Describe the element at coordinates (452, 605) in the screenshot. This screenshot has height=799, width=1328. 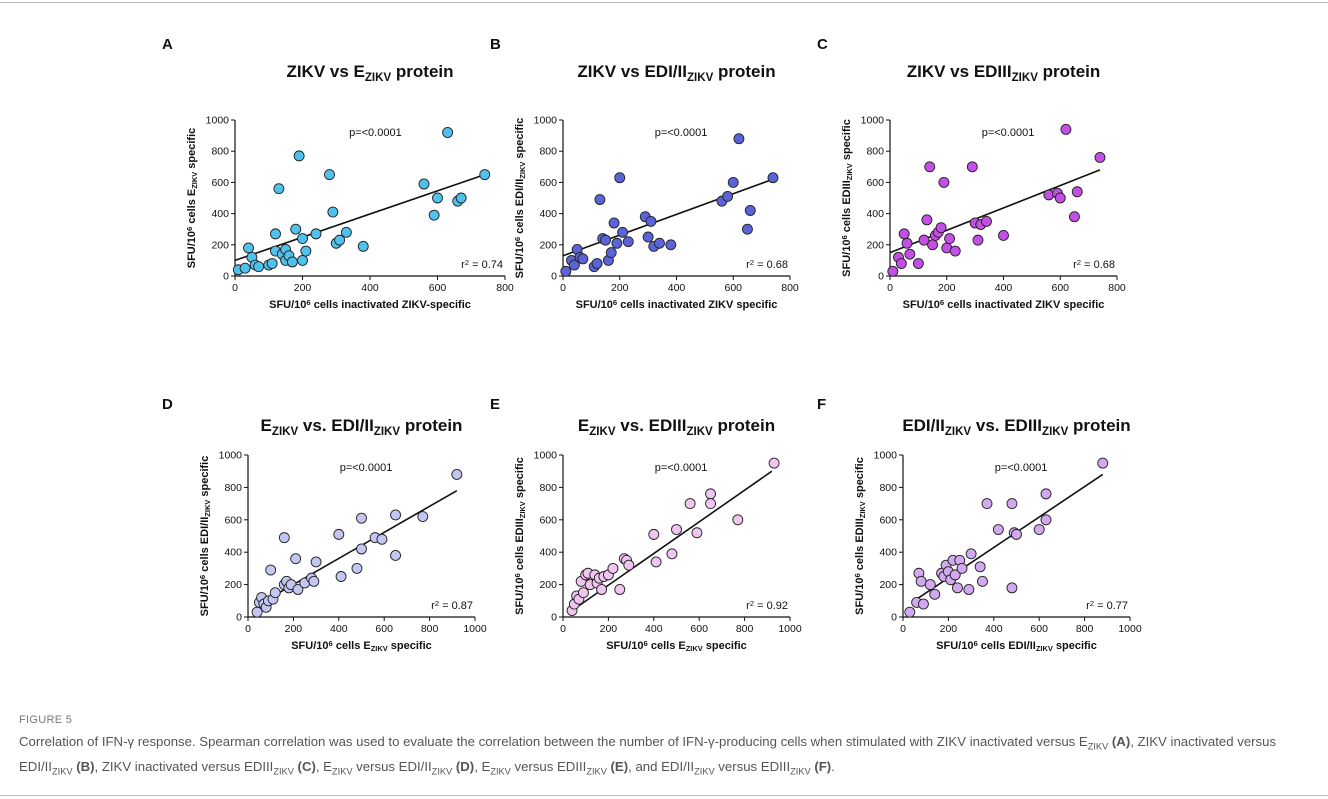
I see `r-squared-label: r2 = 0.87` at that location.